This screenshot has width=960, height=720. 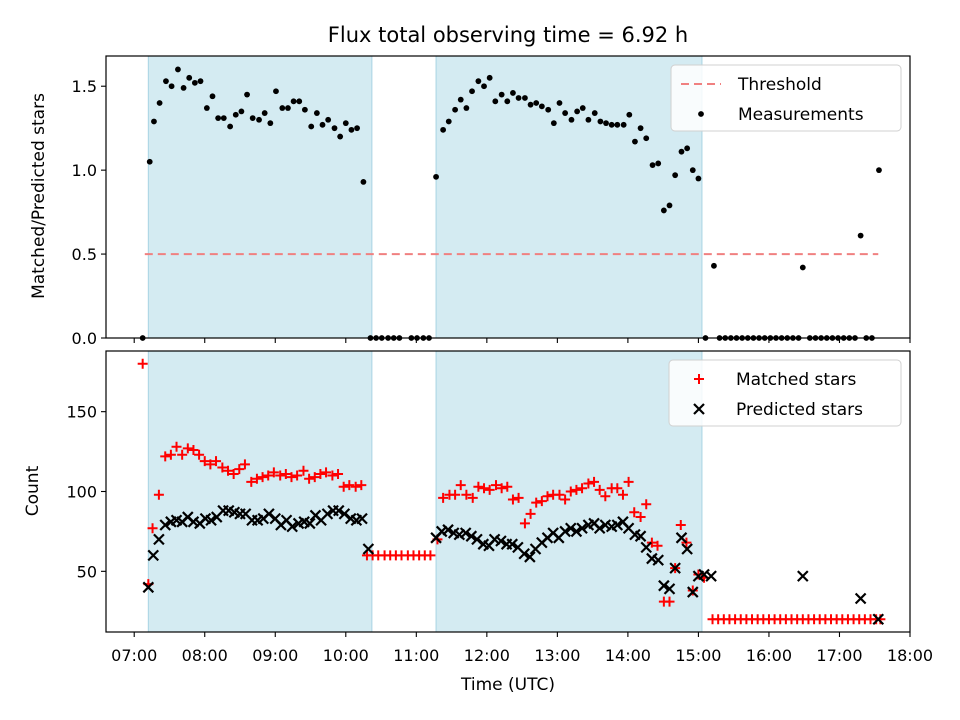 I want to click on y-tick-label: 100, so click(x=81, y=492).